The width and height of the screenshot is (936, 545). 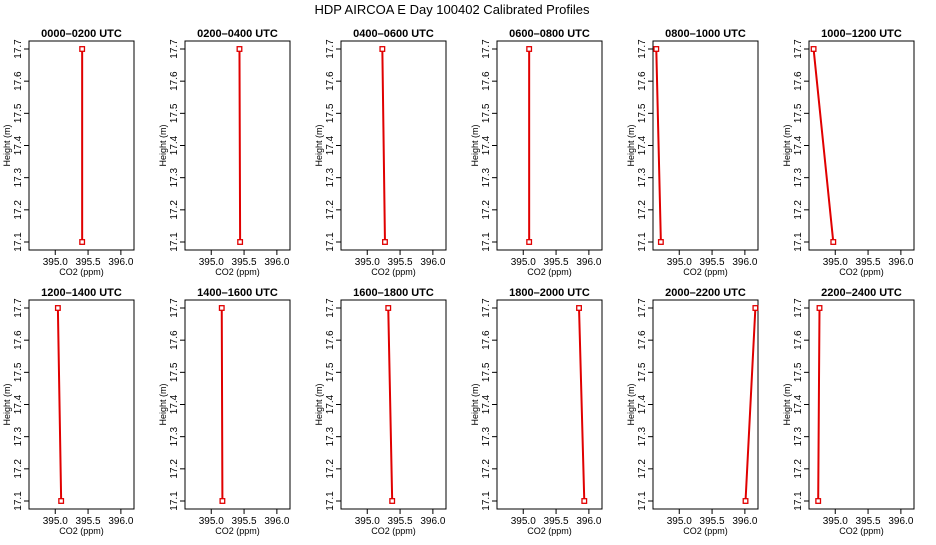 What do you see at coordinates (861, 293) in the screenshot?
I see `panel-title: 2200–2400 UTC` at bounding box center [861, 293].